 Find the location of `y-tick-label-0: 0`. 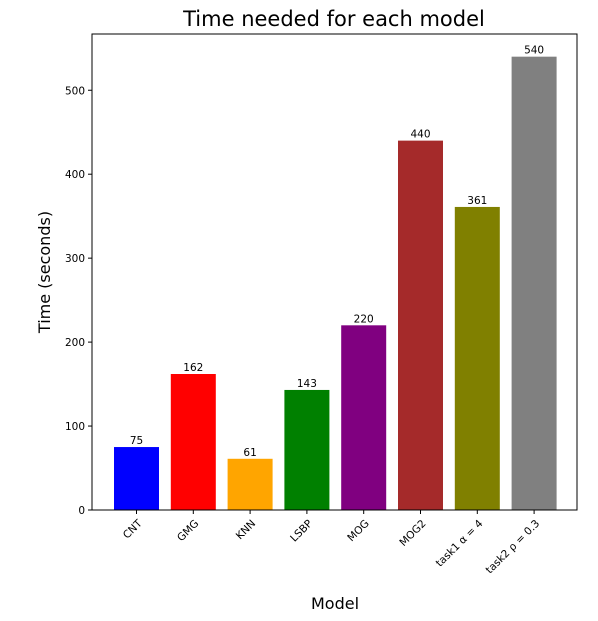

y-tick-label-0: 0 is located at coordinates (81, 511).